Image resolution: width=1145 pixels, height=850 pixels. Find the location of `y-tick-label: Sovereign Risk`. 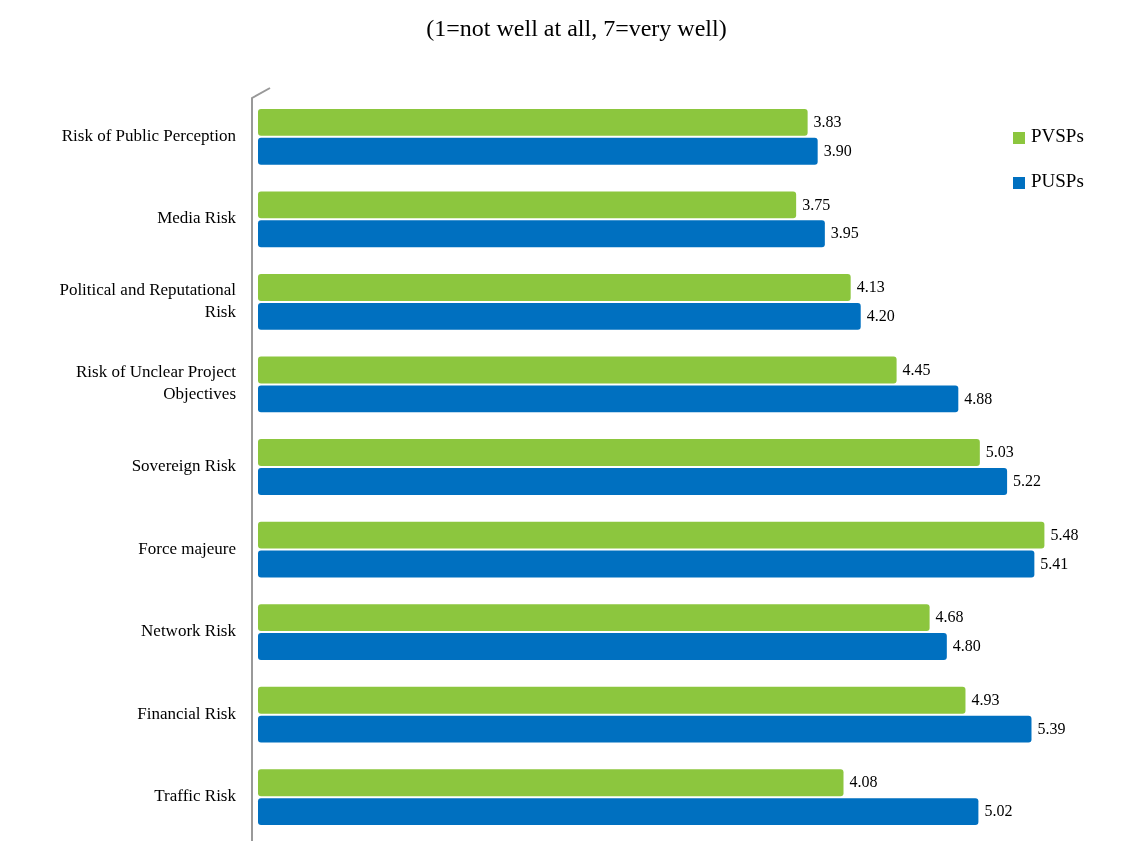

y-tick-label: Sovereign Risk is located at coordinates (184, 465).